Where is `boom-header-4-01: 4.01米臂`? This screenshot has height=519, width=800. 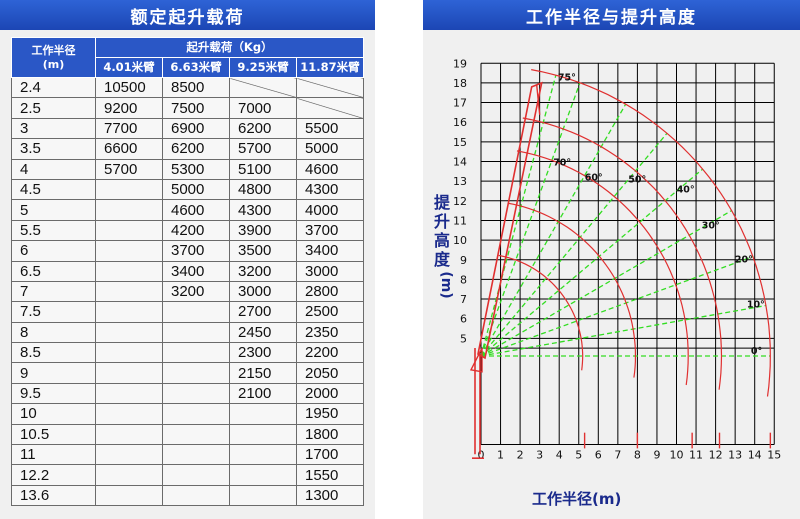
boom-header-4-01: 4.01米臂 is located at coordinates (129, 67).